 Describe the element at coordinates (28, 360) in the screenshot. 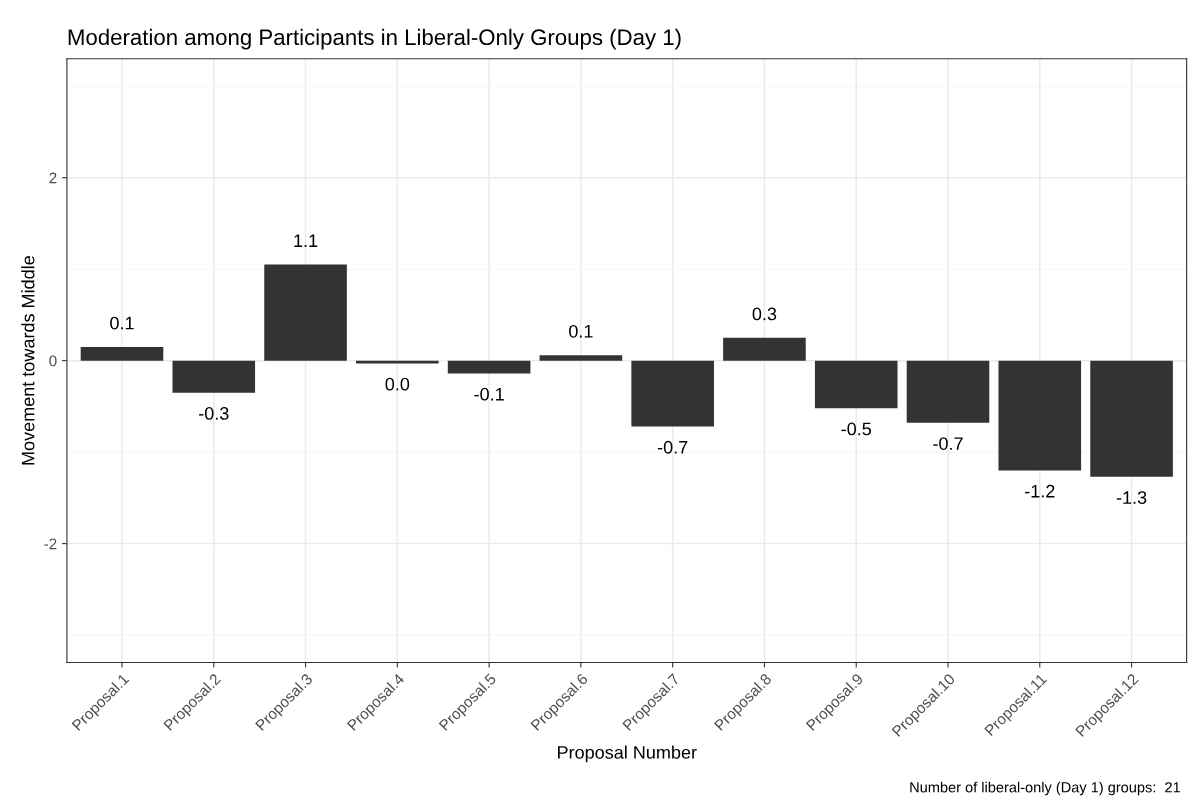

I see `y-axis-title: Movement towards Middle` at that location.